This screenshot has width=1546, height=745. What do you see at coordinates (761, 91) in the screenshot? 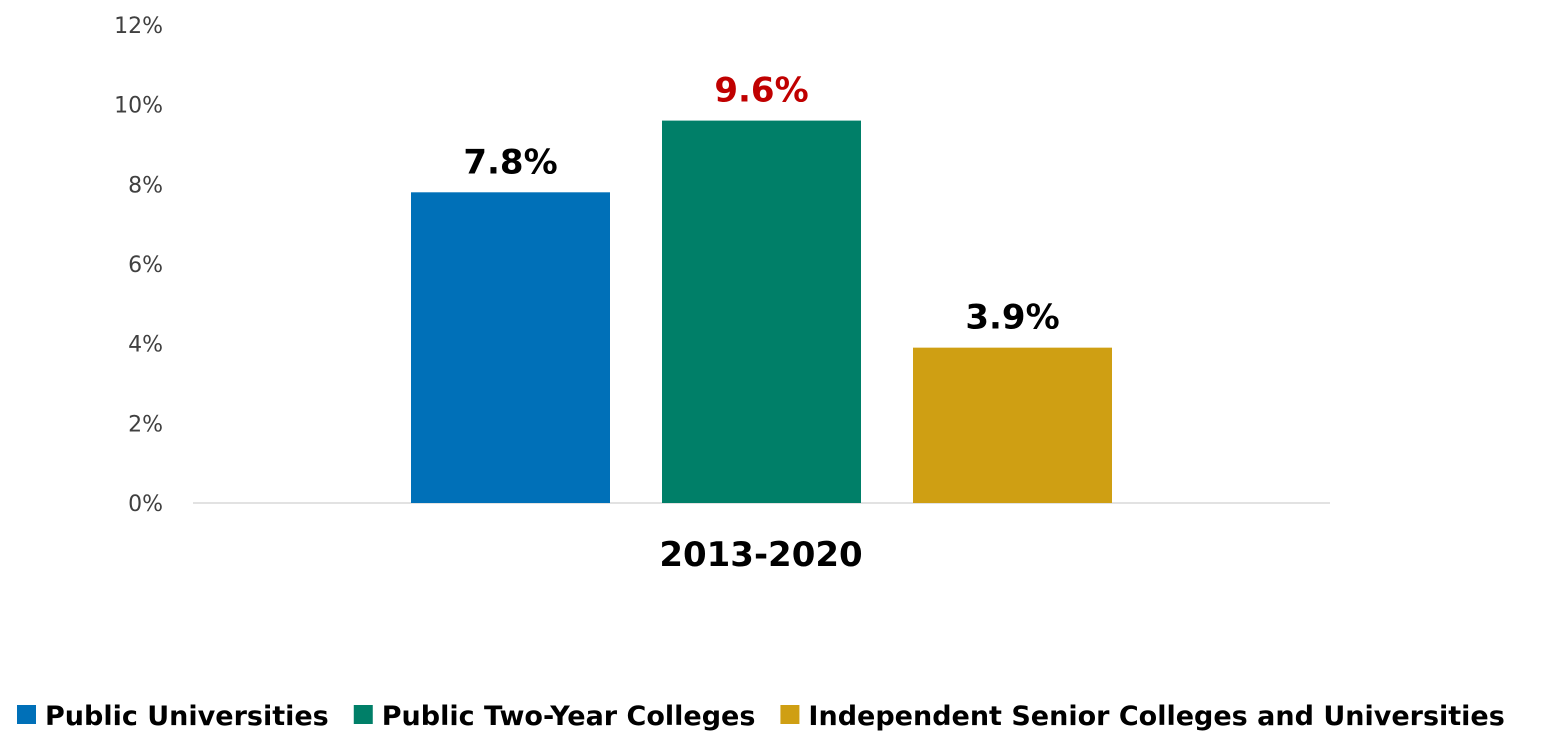
I see `data-label: 9.6%` at bounding box center [761, 91].